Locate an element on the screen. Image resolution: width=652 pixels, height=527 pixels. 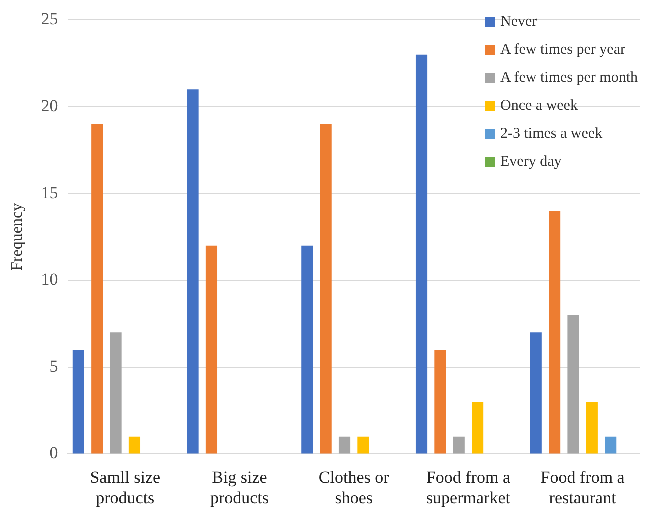
x-tick-label: Clothes or shoes is located at coordinates (354, 488).